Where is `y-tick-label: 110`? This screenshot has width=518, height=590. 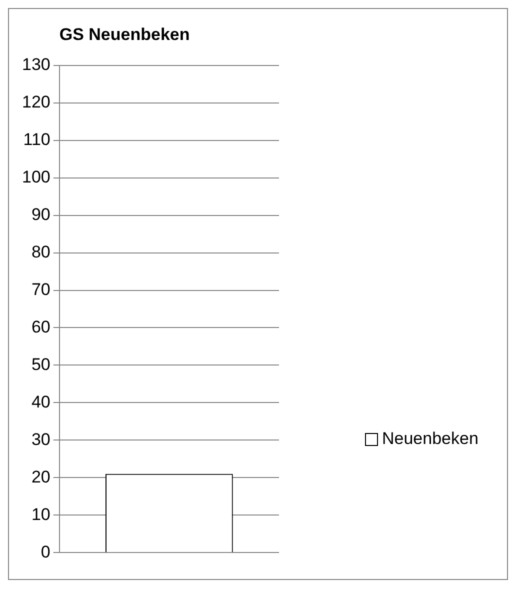
y-tick-label: 110 is located at coordinates (36, 140).